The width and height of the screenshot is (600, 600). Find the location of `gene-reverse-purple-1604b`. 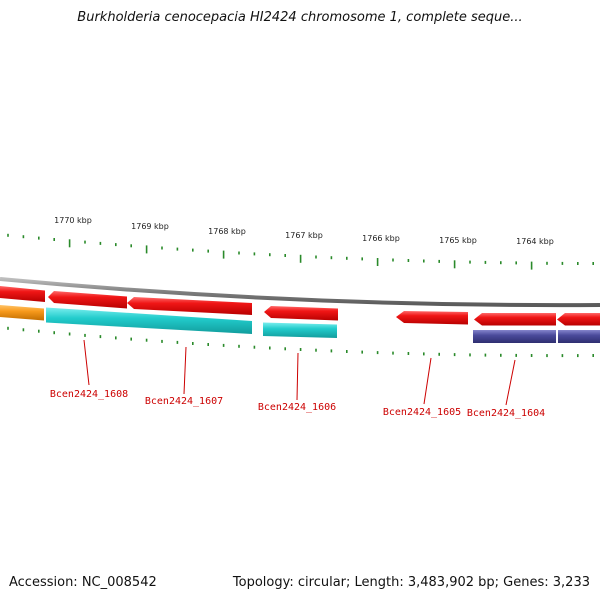

gene-reverse-purple-1604b is located at coordinates (579, 336).